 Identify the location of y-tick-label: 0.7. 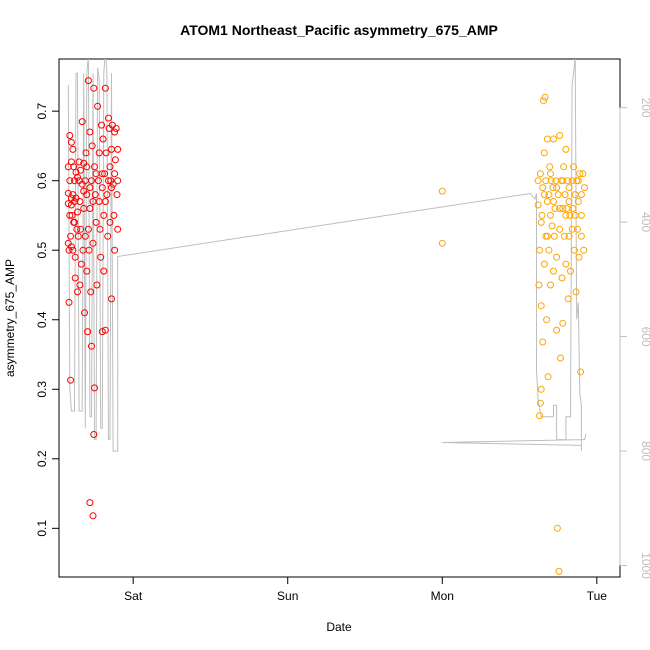
(42, 110).